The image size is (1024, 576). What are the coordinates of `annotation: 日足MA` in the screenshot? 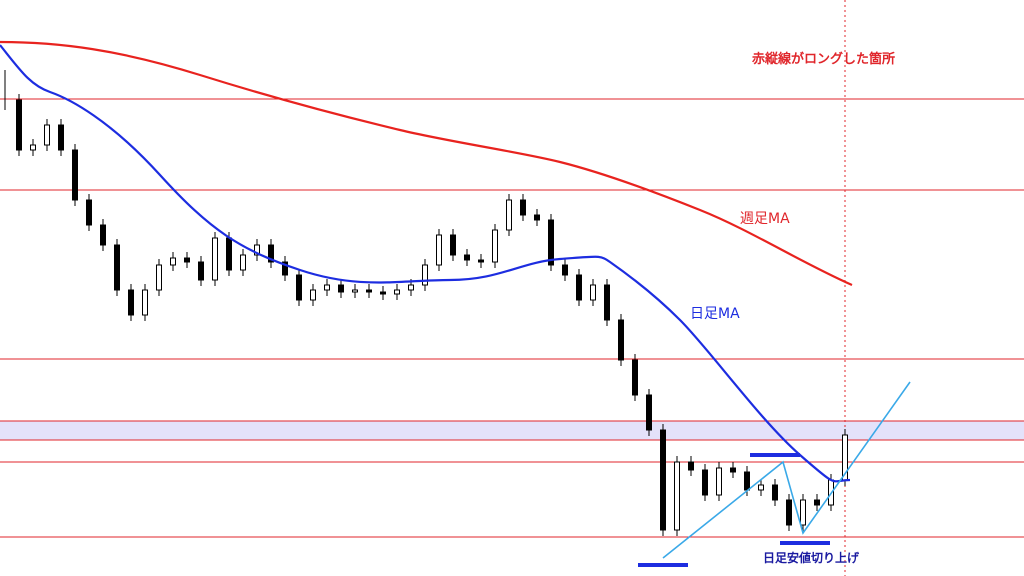 It's located at (715, 314).